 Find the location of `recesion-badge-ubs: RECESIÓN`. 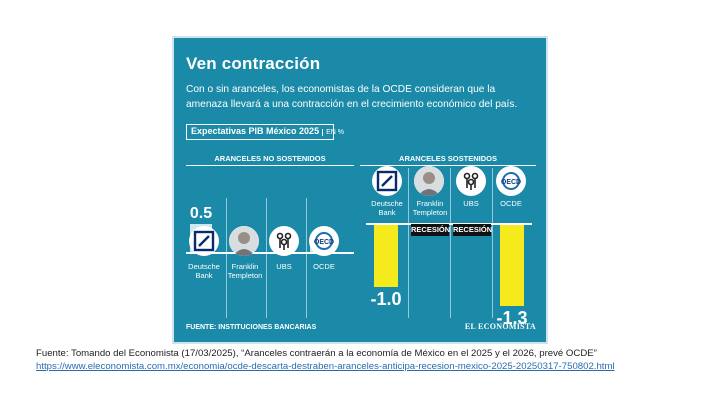

recesion-badge-ubs: RECESIÓN is located at coordinates (473, 230).